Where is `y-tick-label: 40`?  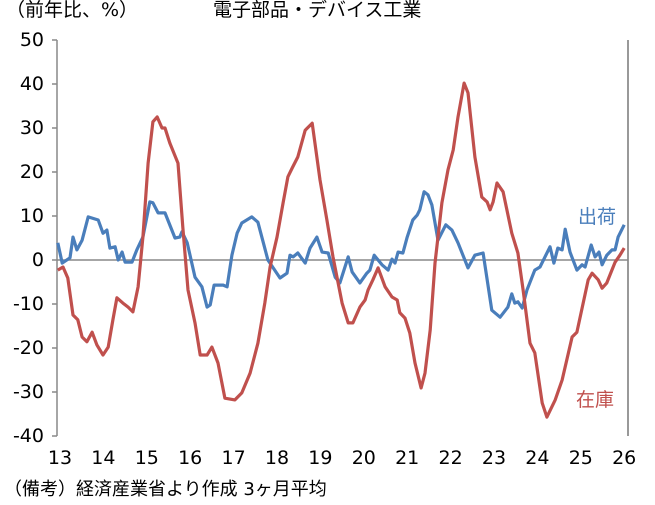 y-tick-label: 40 is located at coordinates (31, 84).